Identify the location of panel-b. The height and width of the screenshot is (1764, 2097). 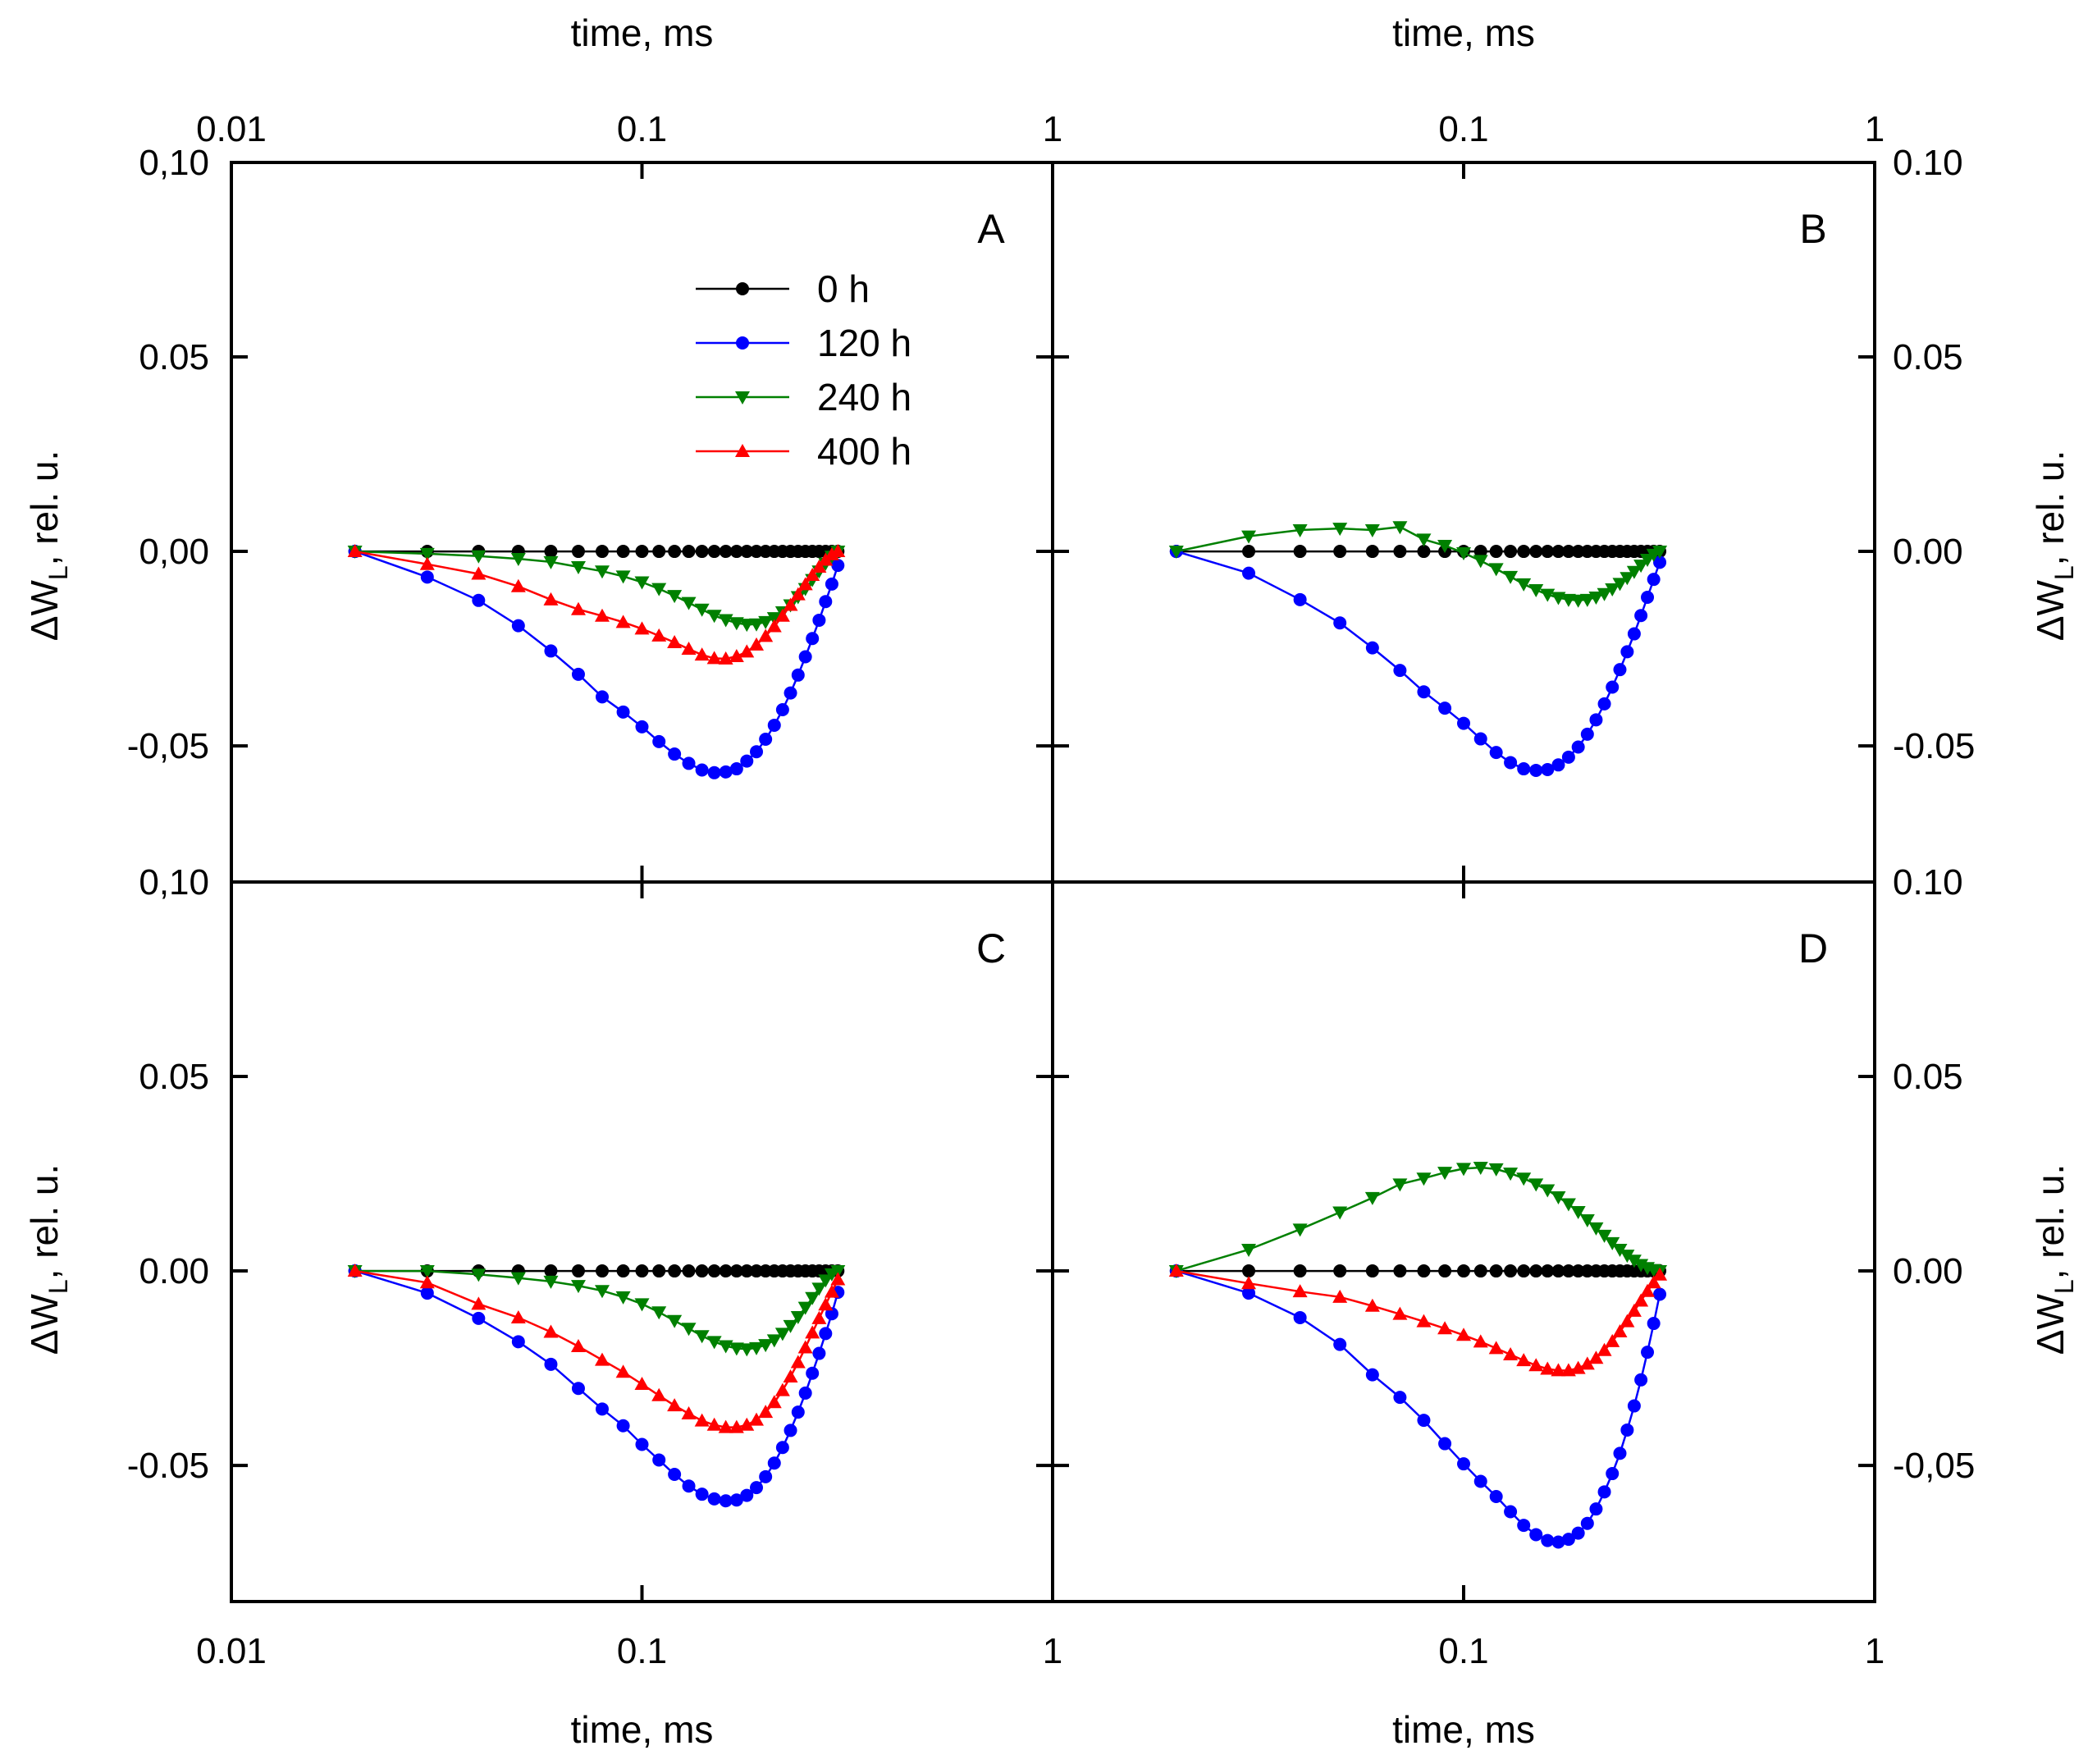
(1418, 649).